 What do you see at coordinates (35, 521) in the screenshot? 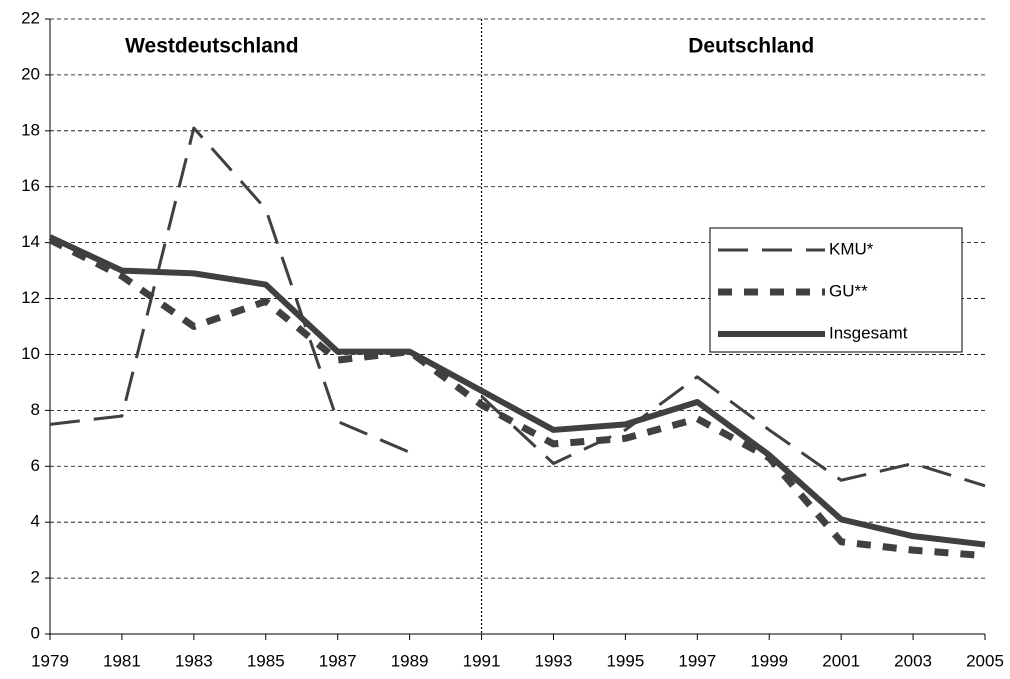
I see `y-tick-label: 4` at bounding box center [35, 521].